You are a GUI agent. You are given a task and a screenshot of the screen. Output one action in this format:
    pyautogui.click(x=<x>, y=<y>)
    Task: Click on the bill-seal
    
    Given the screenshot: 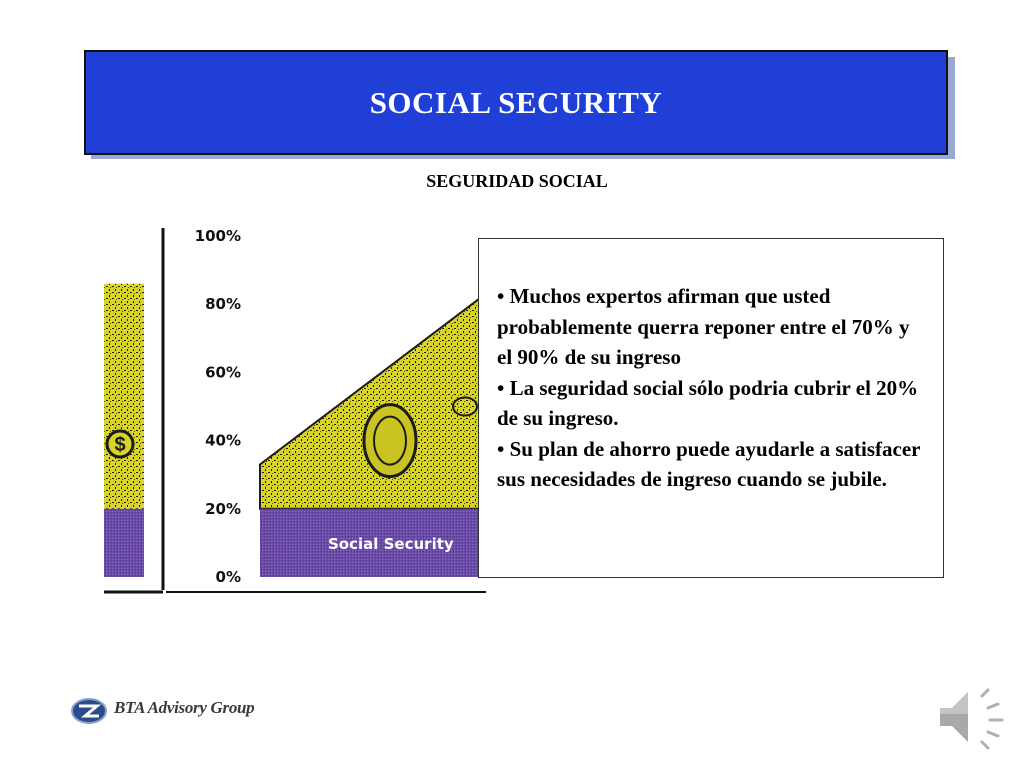 What is the action you would take?
    pyautogui.click(x=465, y=406)
    